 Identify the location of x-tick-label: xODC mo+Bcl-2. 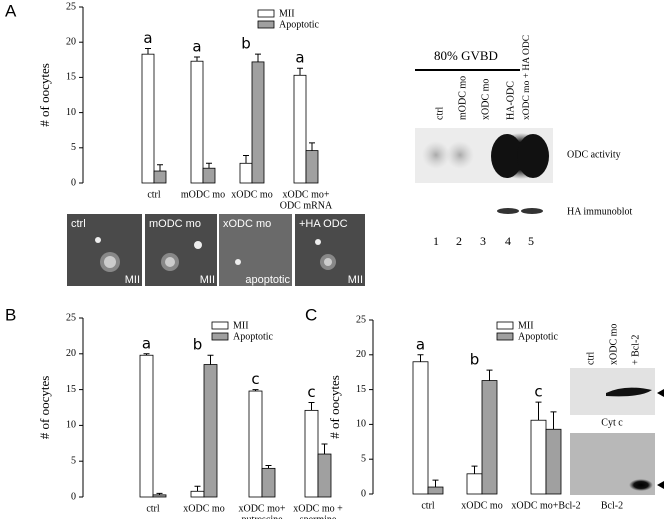
(545, 505).